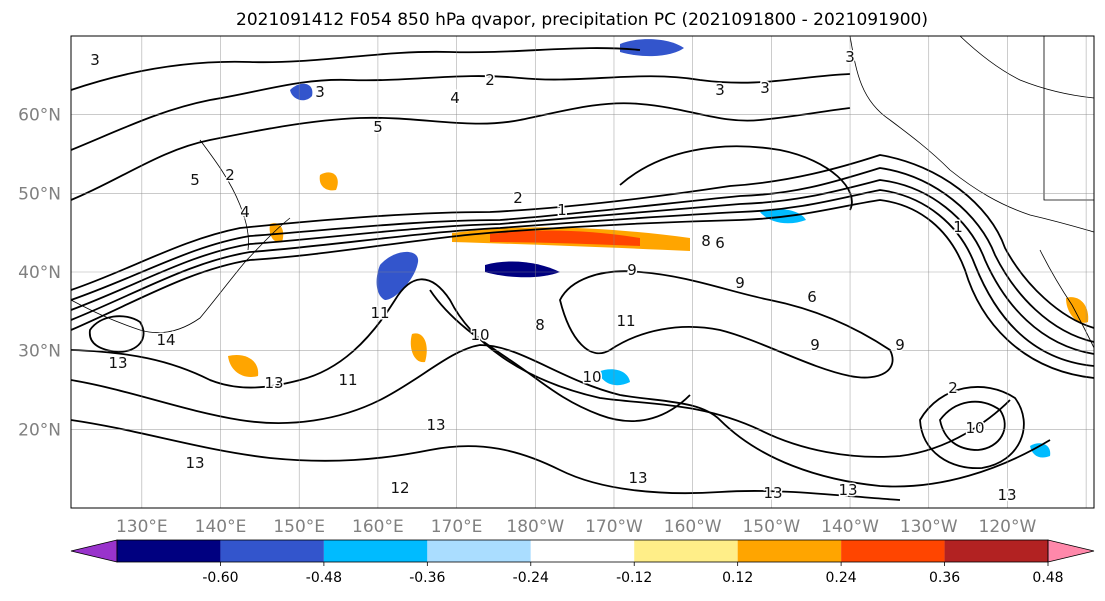  Describe the element at coordinates (39, 194) in the screenshot. I see `latitude-label: 50°N` at that location.